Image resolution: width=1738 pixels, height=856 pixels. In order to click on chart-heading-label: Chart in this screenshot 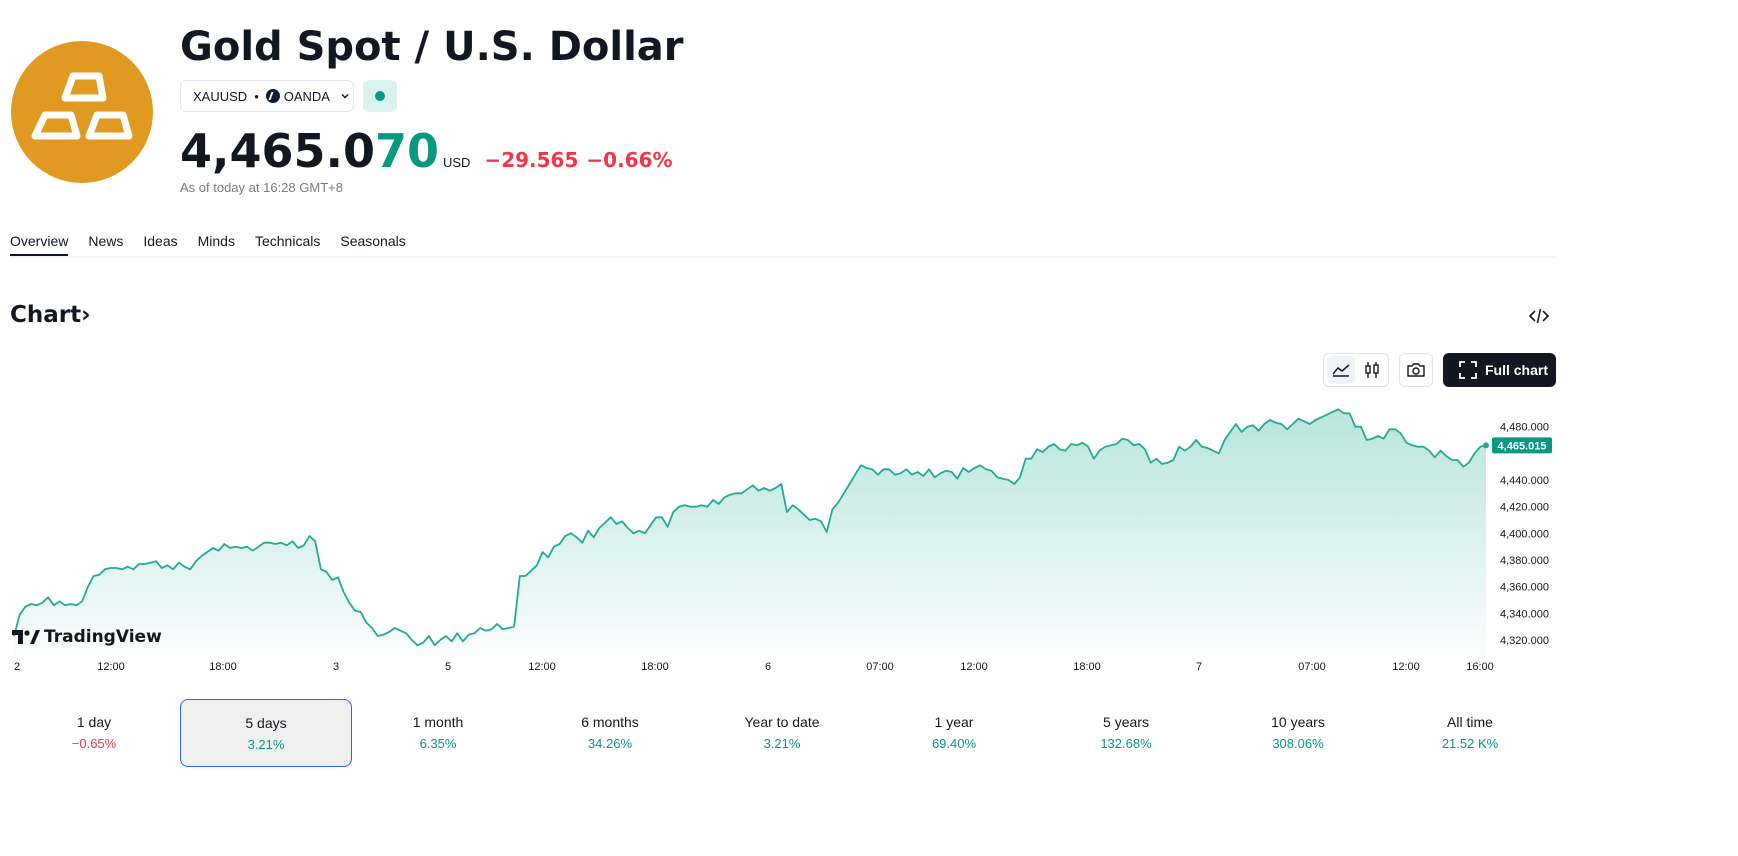, I will do `click(46, 315)`.